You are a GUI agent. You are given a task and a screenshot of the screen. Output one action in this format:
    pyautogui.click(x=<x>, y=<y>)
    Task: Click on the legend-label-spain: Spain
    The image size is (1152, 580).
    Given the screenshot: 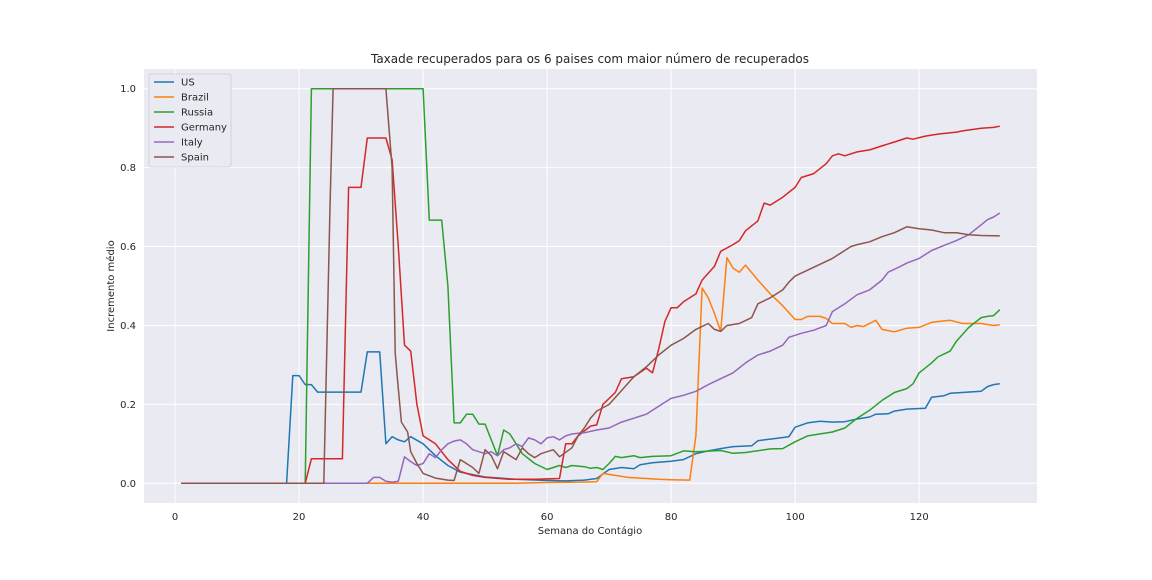 What is the action you would take?
    pyautogui.click(x=195, y=158)
    